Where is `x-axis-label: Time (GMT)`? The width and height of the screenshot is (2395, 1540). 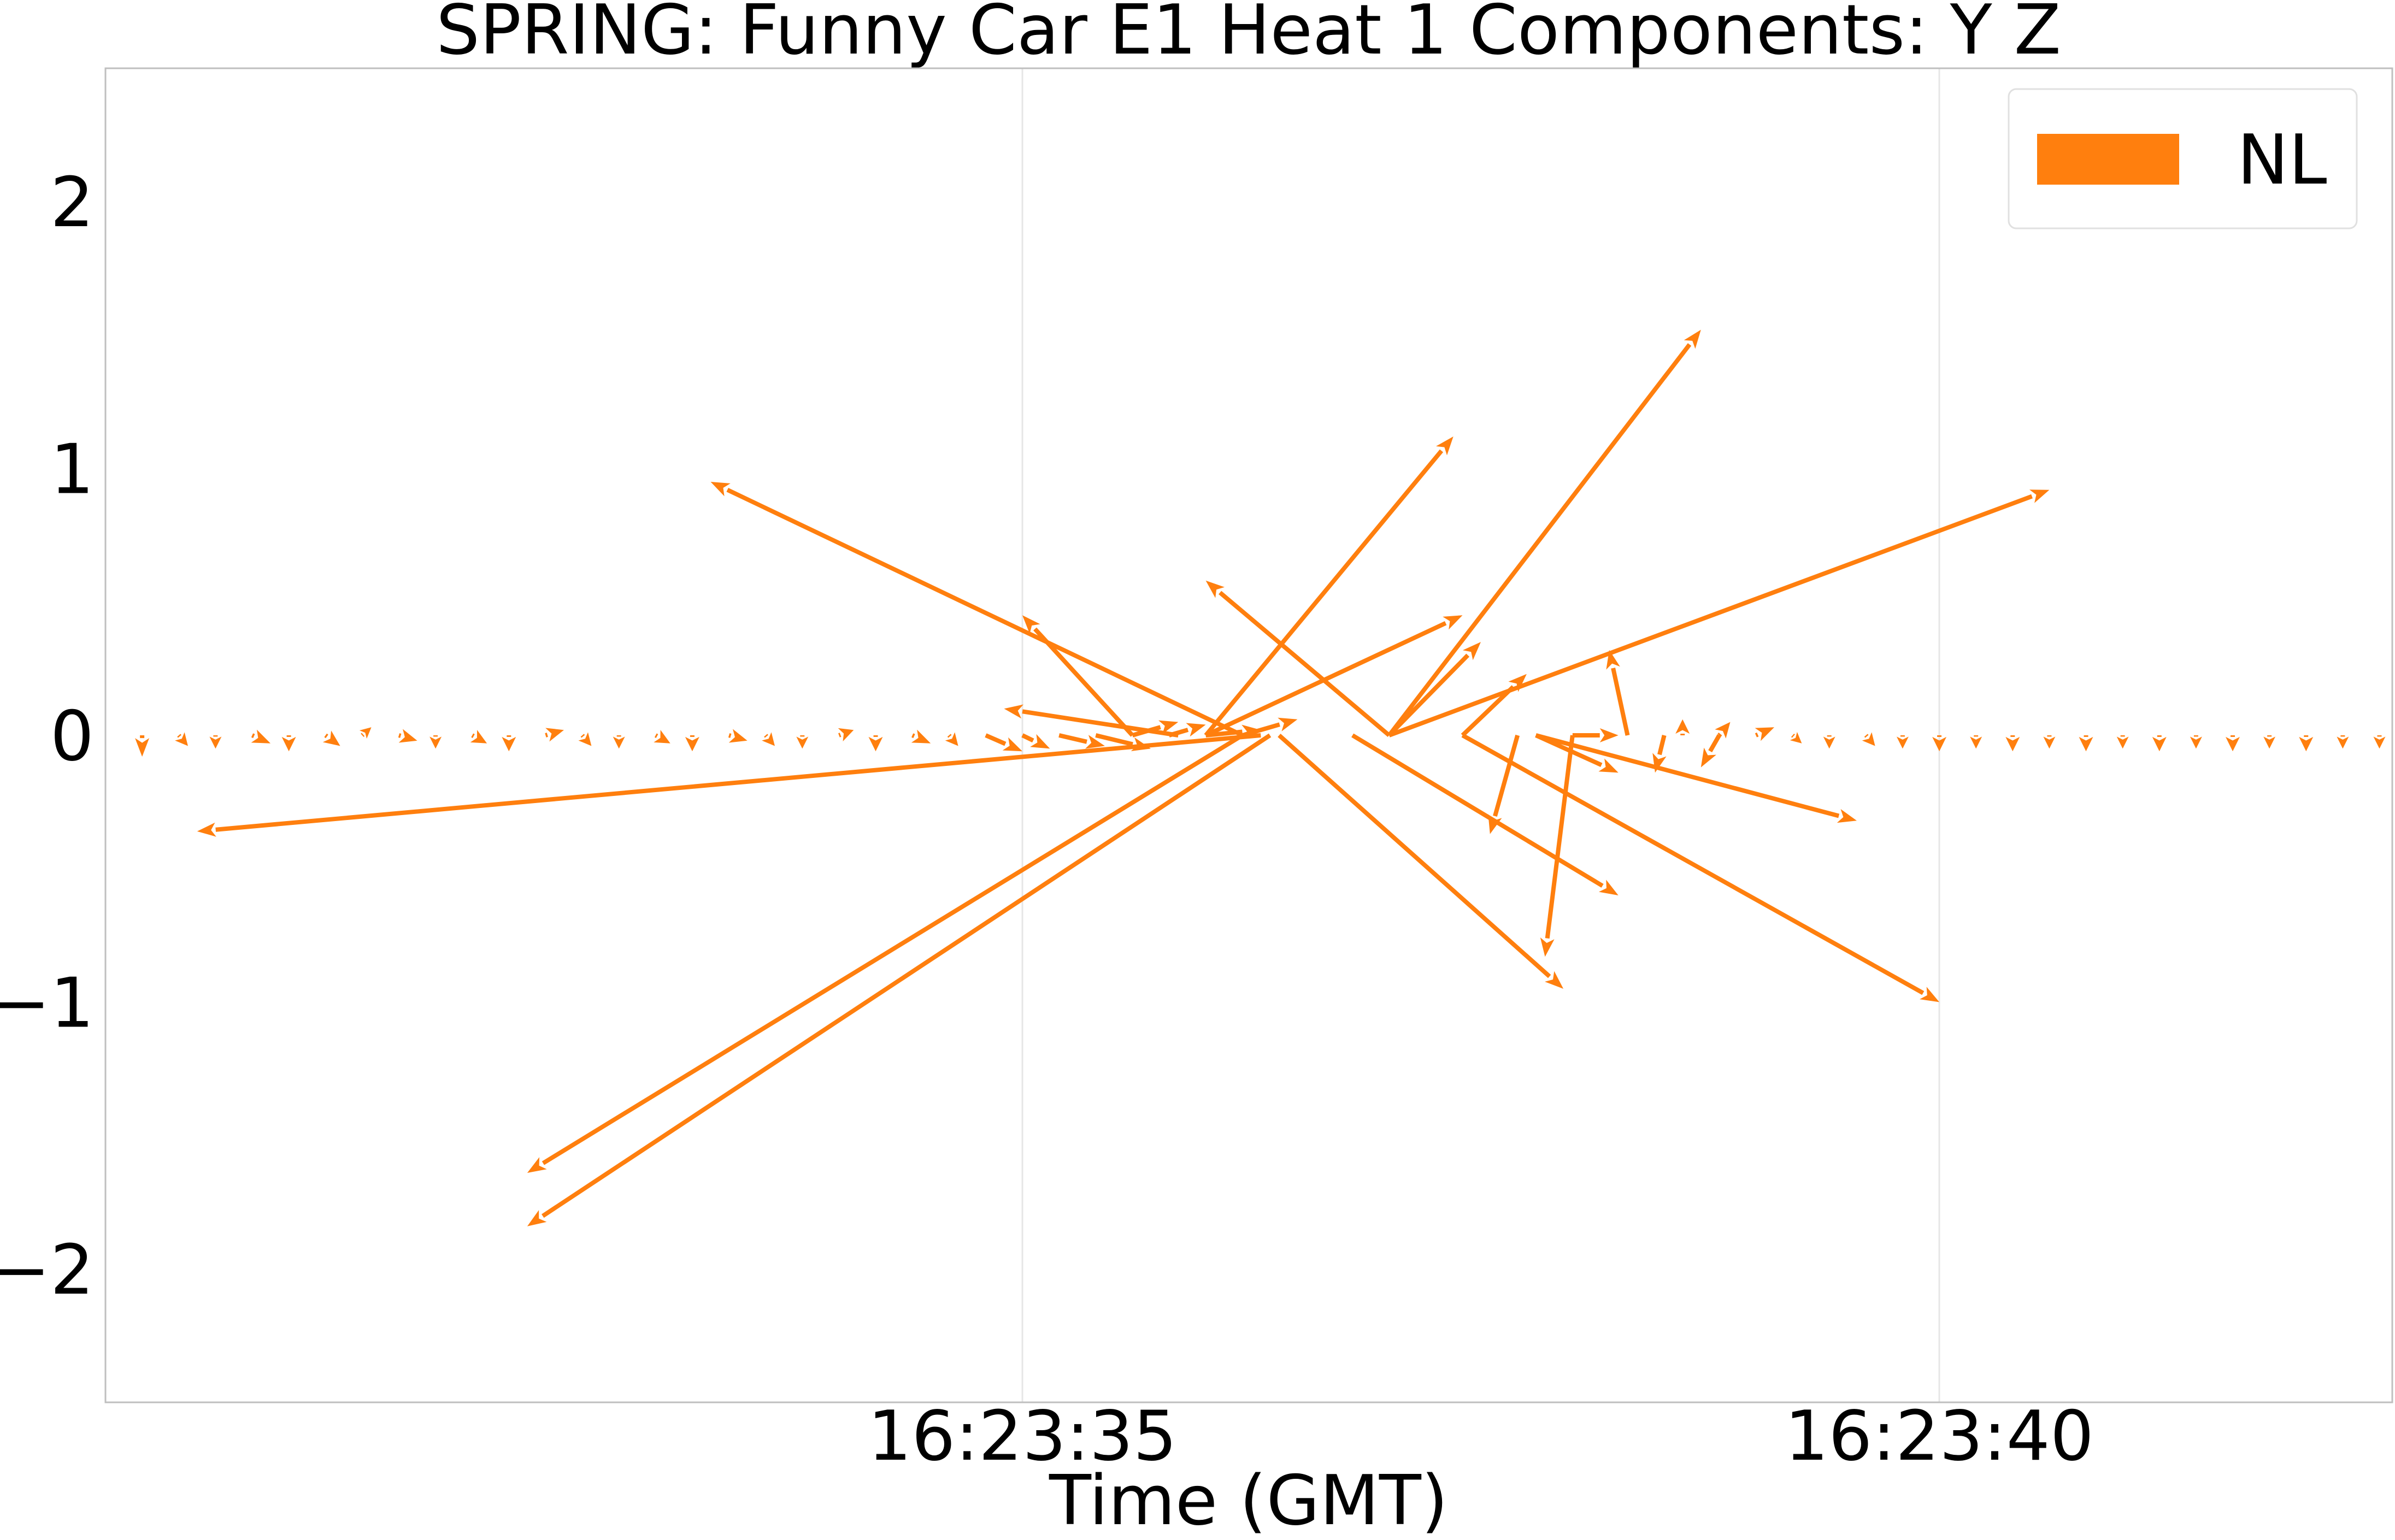 x-axis-label: Time (GMT) is located at coordinates (1248, 1500).